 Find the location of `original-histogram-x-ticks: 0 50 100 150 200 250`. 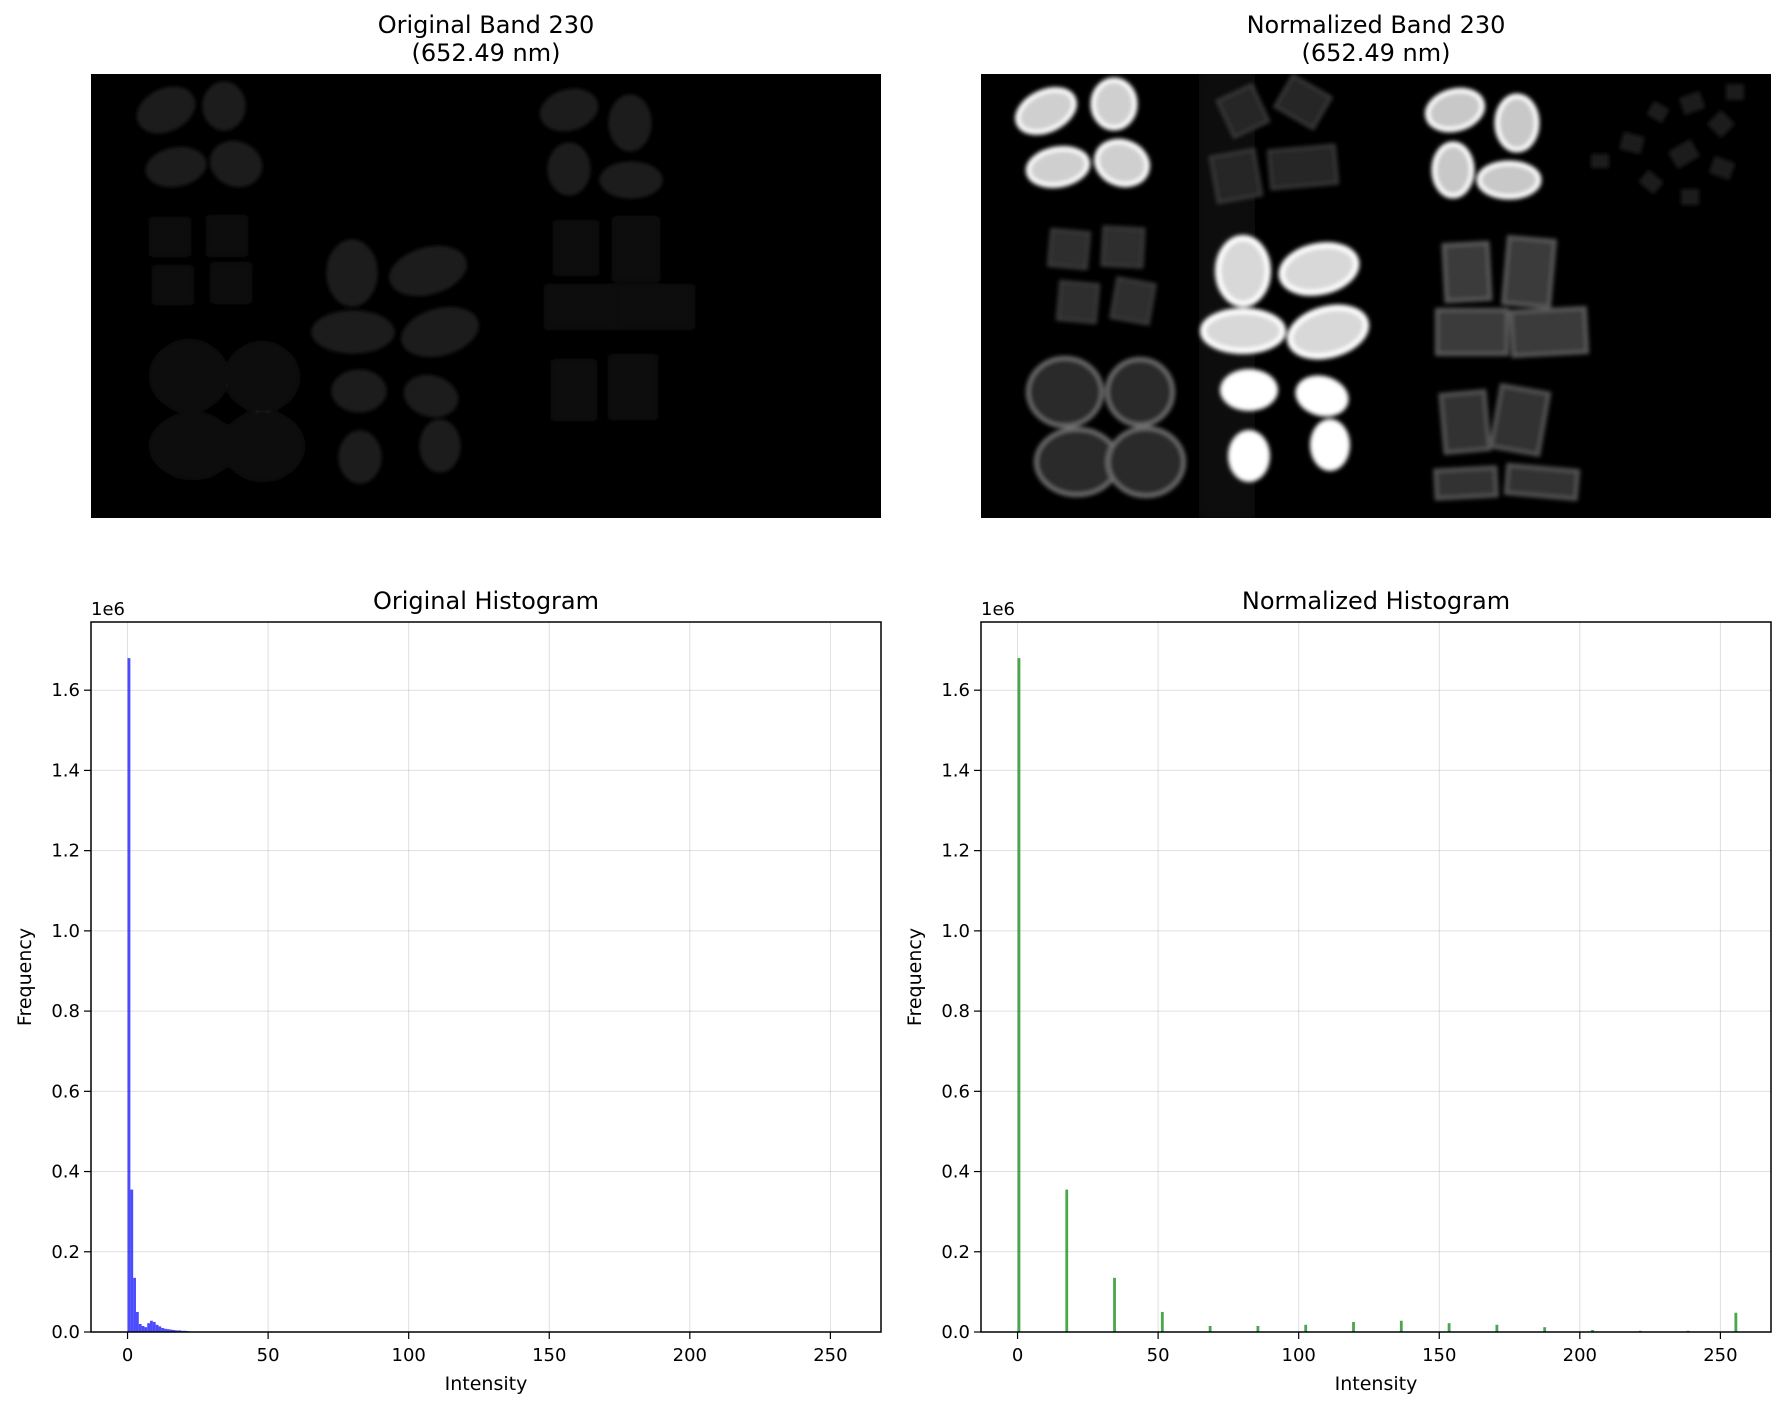

original-histogram-x-ticks: 0 50 100 150 200 250 is located at coordinates (485, 1349).